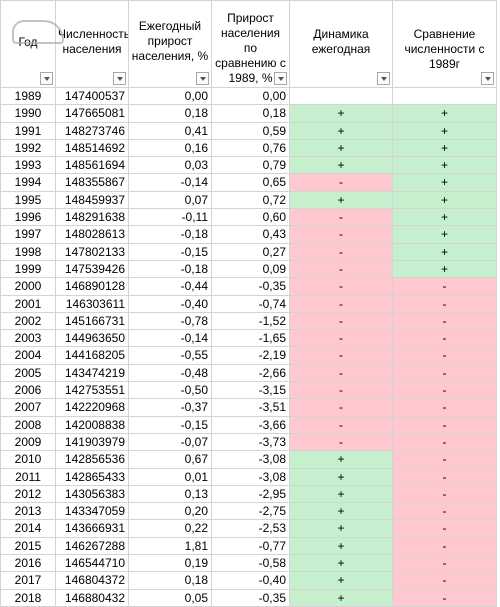 This screenshot has height=607, width=500. What do you see at coordinates (92, 113) in the screenshot?
I see `cell-population: 147665081` at bounding box center [92, 113].